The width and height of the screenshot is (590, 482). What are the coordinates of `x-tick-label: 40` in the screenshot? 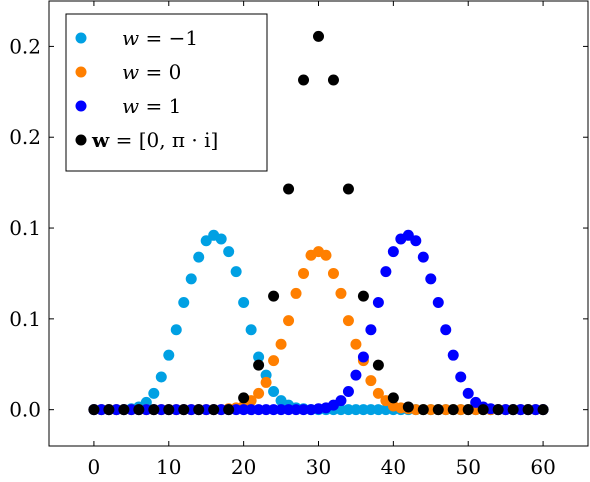 It's located at (393, 467).